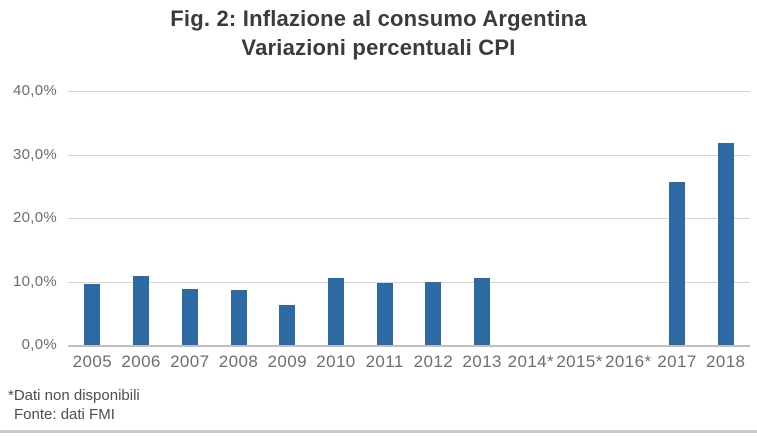  What do you see at coordinates (39, 344) in the screenshot?
I see `y-tick-label-0pct: 0,0%` at bounding box center [39, 344].